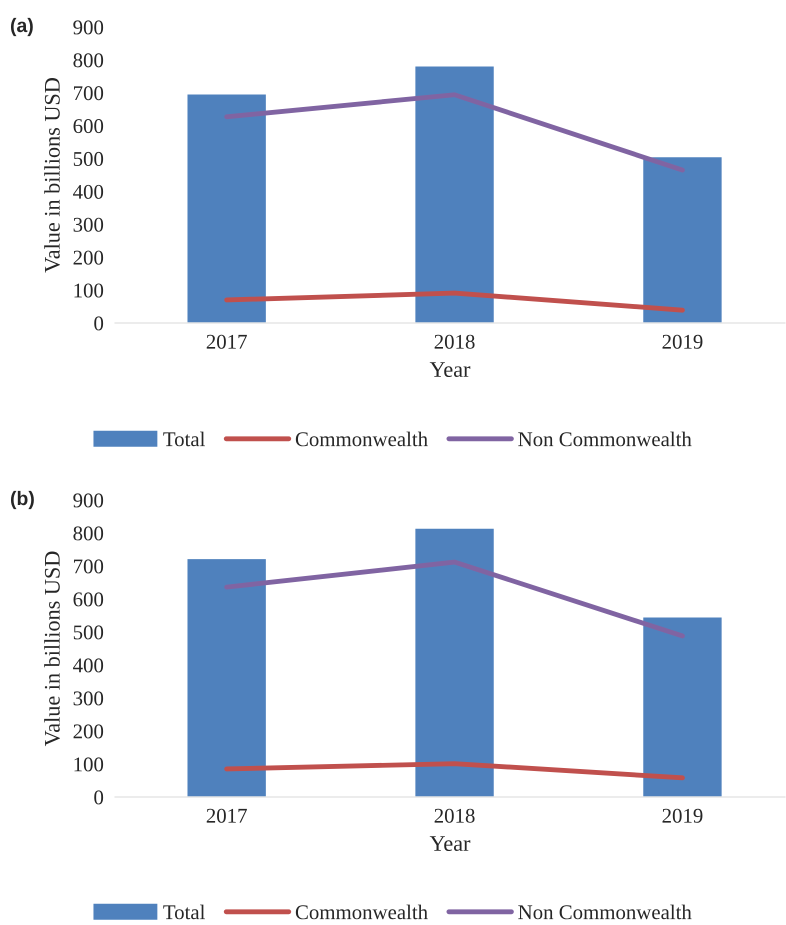 The image size is (786, 925). What do you see at coordinates (21, 27) in the screenshot?
I see `chart-title: (a)` at bounding box center [21, 27].